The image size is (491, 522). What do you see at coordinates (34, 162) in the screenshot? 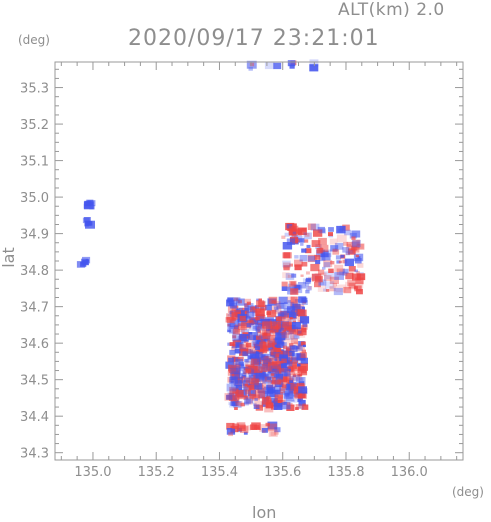
I see `y-tick-label: 35.1` at bounding box center [34, 162].